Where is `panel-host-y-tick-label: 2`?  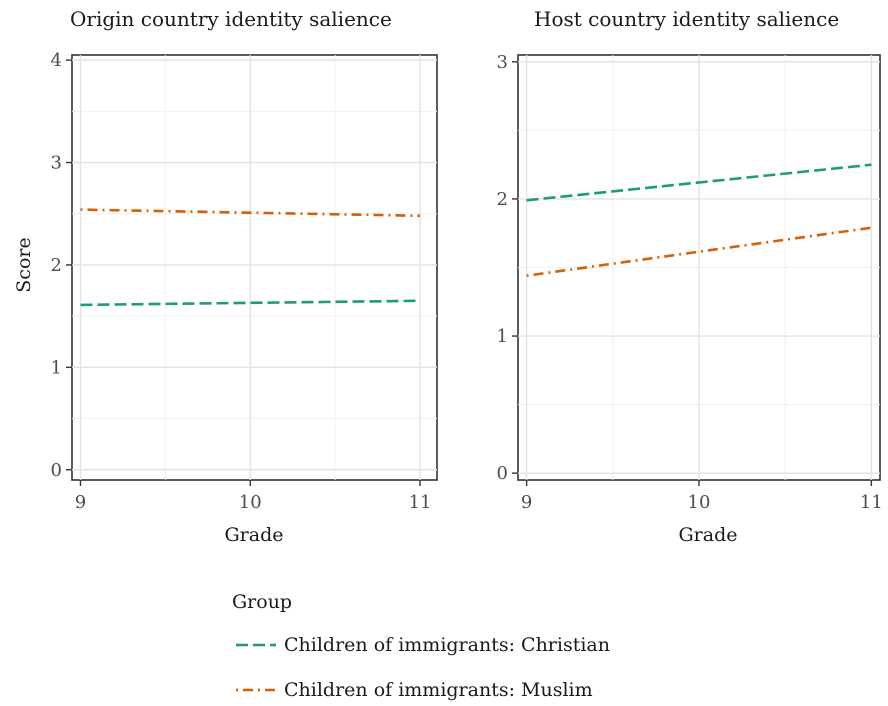 panel-host-y-tick-label: 2 is located at coordinates (502, 199).